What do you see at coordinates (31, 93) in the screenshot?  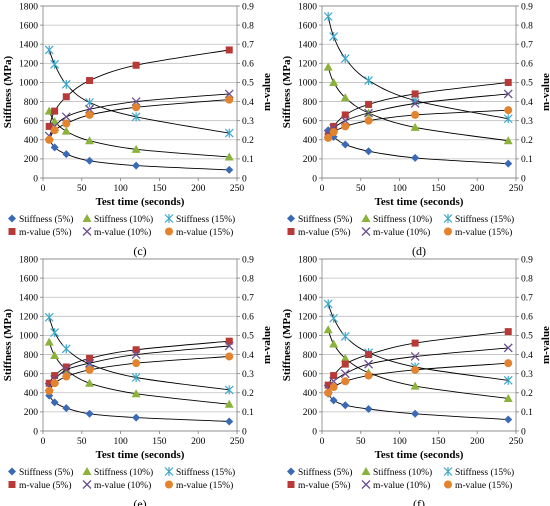 I see `y-axis-left: 0 200 400 600 800 1000 1200 1400 1600 1800` at bounding box center [31, 93].